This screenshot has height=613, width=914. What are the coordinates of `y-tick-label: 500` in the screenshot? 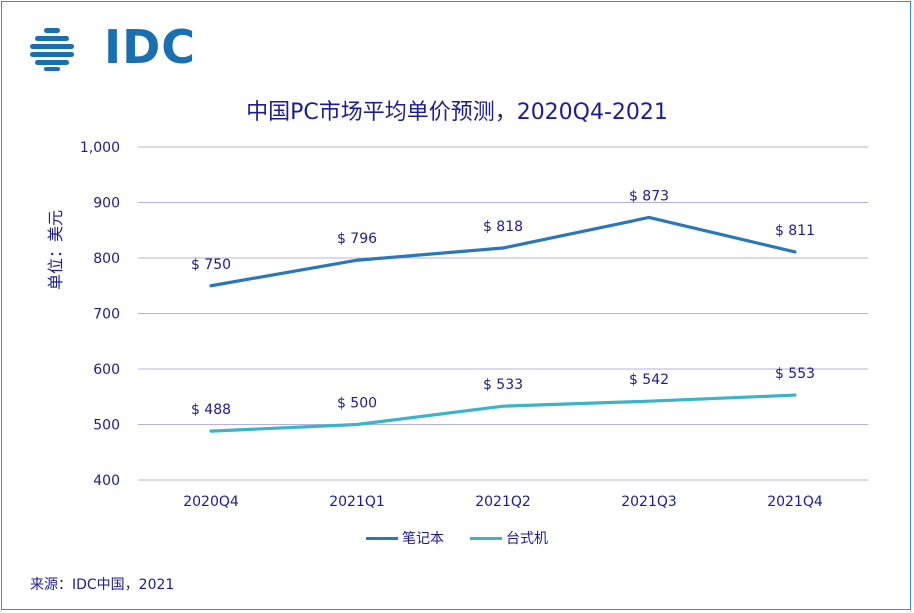 It's located at (106, 426).